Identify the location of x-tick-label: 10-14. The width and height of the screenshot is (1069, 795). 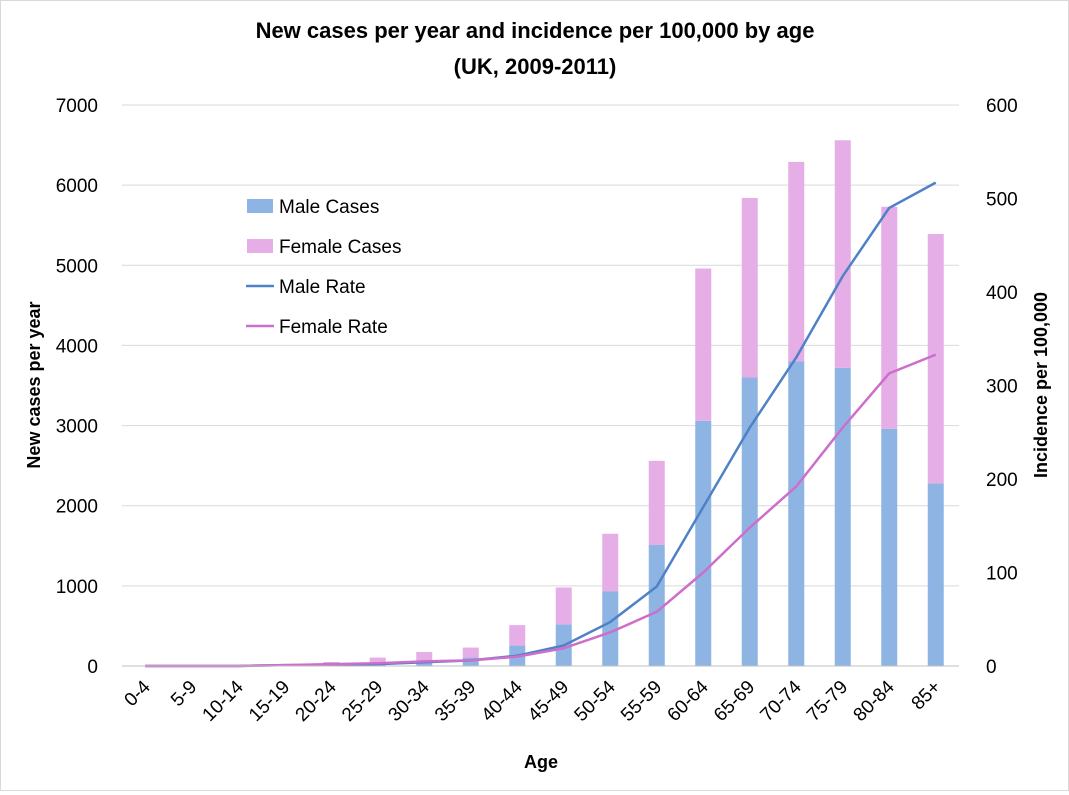
(224, 701).